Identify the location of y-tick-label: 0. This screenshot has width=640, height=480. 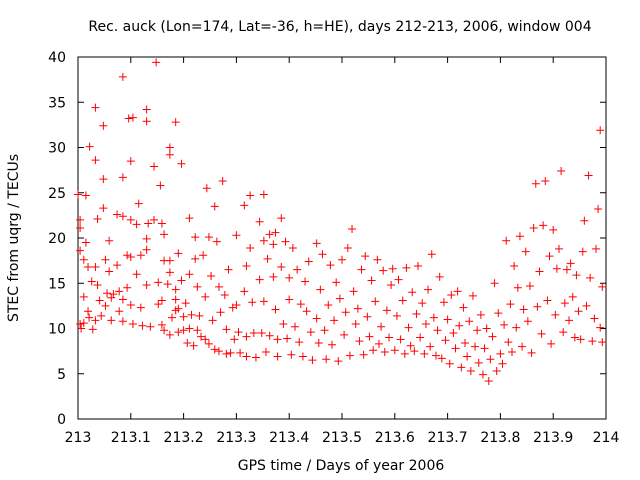
(61, 420).